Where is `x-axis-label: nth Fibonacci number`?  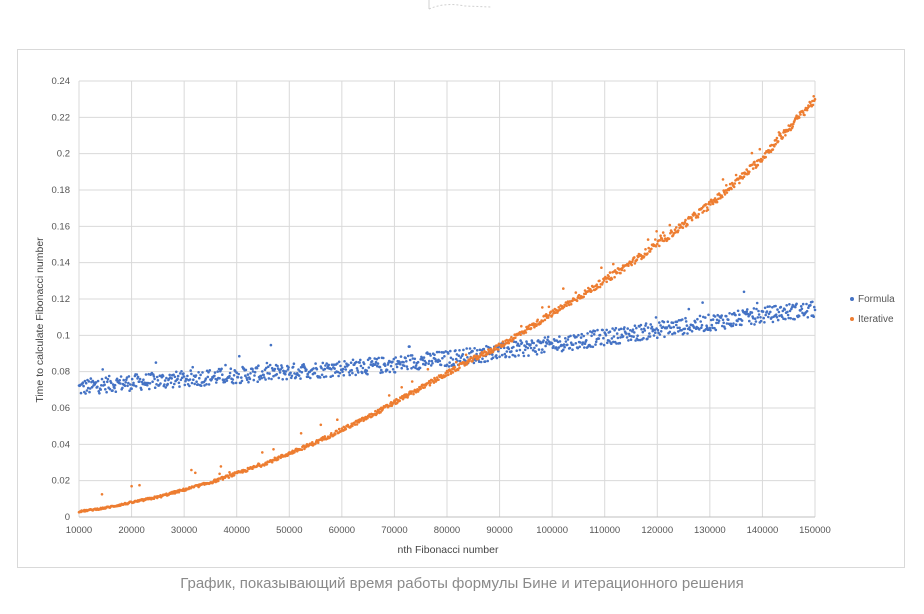 x-axis-label: nth Fibonacci number is located at coordinates (448, 550).